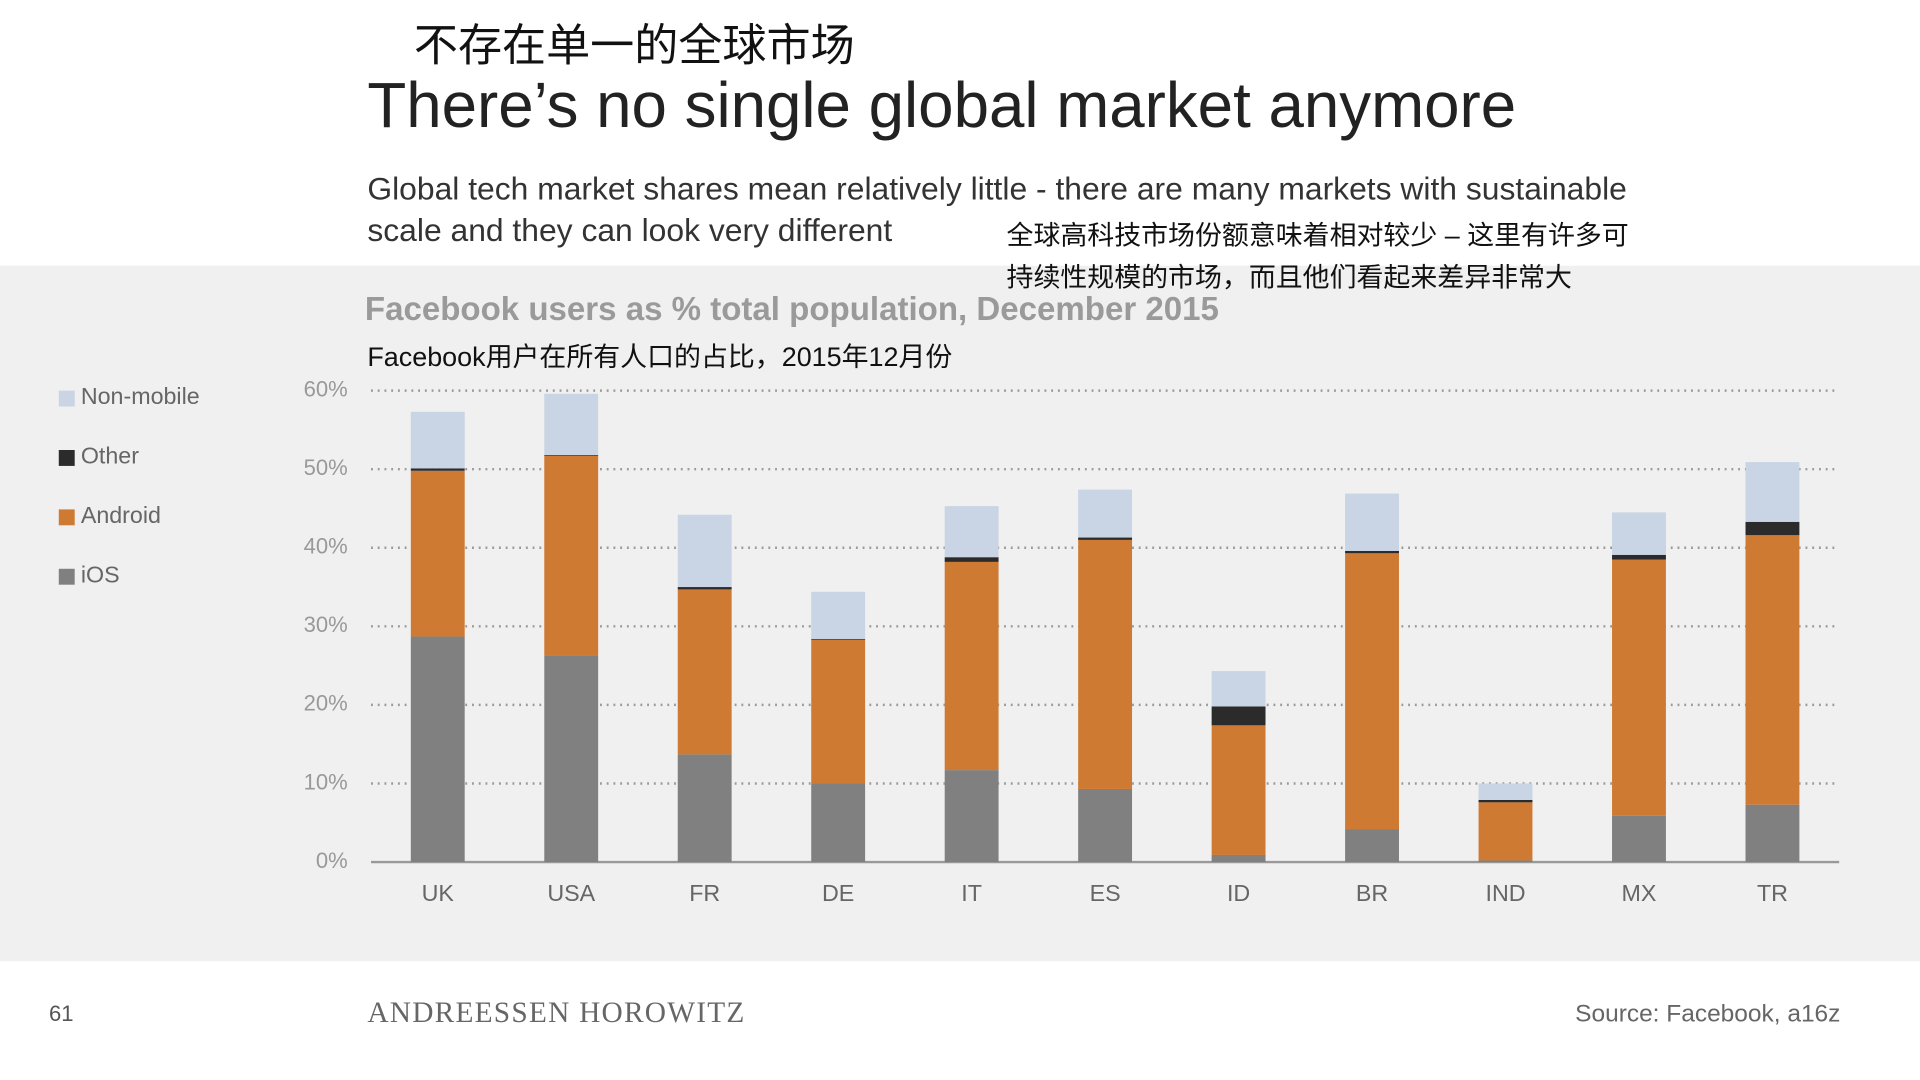 This screenshot has width=1920, height=1080. What do you see at coordinates (659, 357) in the screenshot?
I see `chart-title-zh: Facebook用户在所有人口的占比，2015年12月份` at bounding box center [659, 357].